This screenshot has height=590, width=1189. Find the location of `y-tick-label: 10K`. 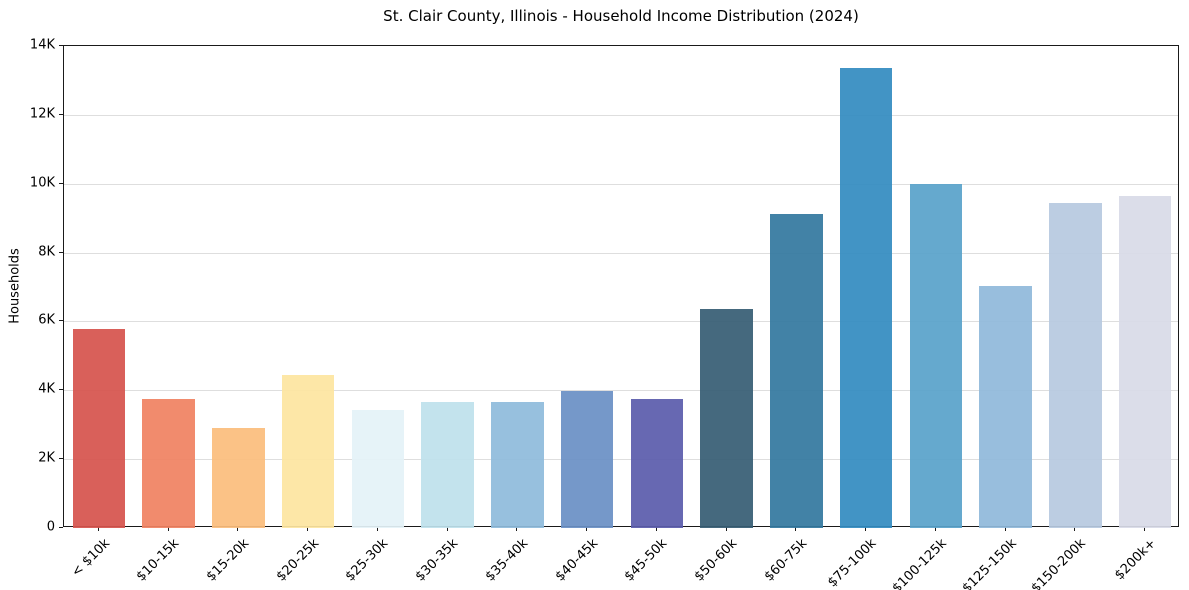

y-tick-label: 10K is located at coordinates (42, 183).